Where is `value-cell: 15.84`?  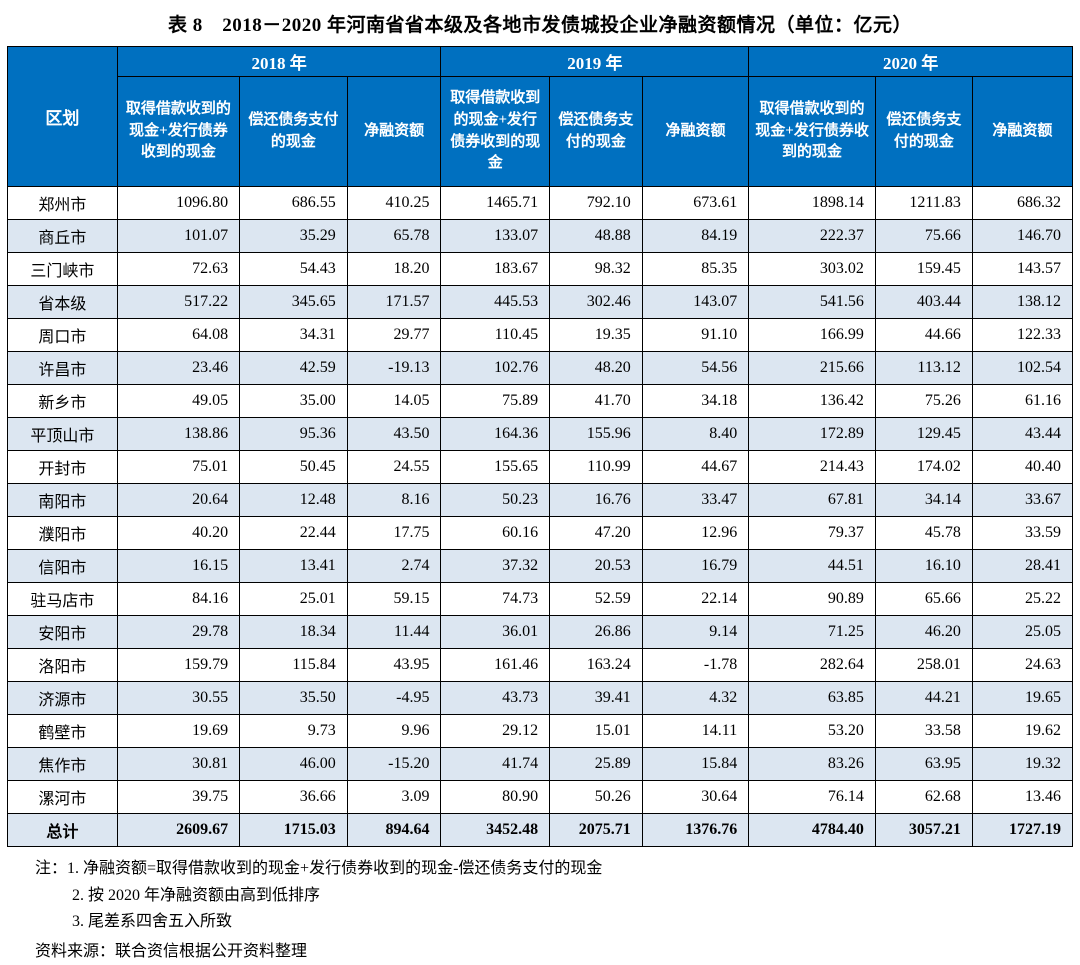
value-cell: 15.84 is located at coordinates (695, 764).